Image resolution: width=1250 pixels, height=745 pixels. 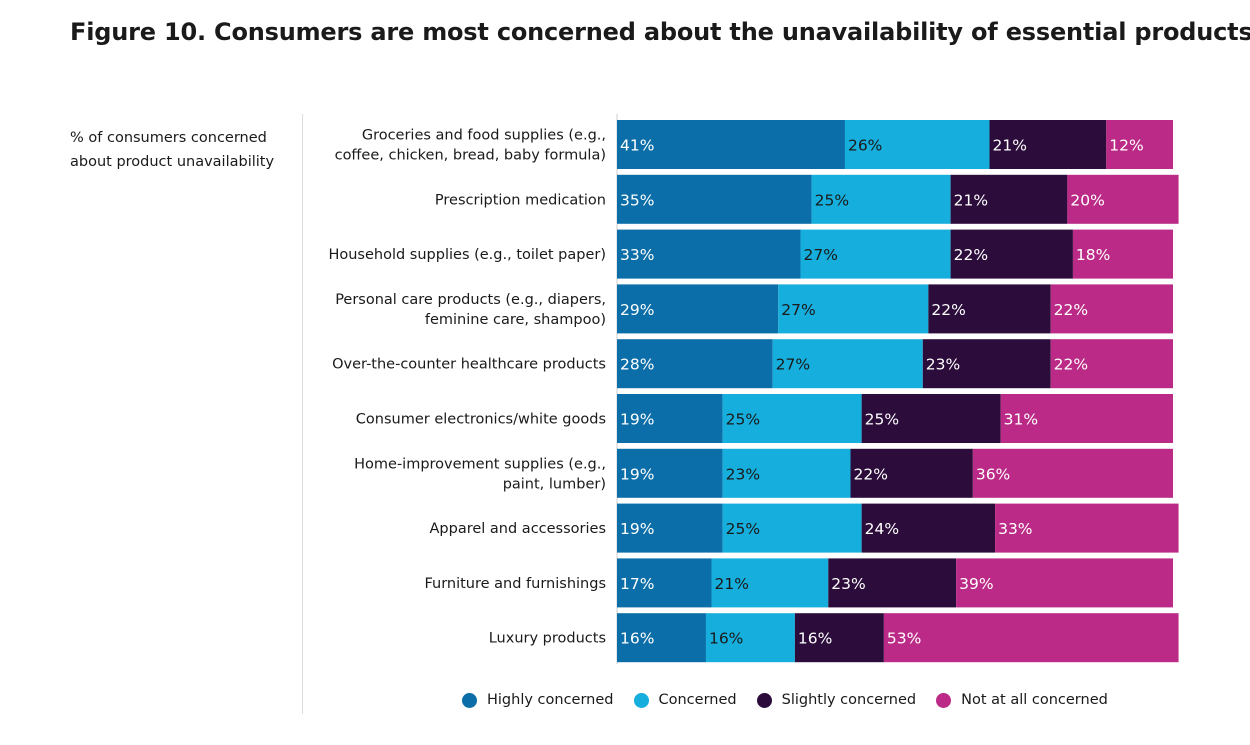 I want to click on data-label-concerned: 23%, so click(x=743, y=474).